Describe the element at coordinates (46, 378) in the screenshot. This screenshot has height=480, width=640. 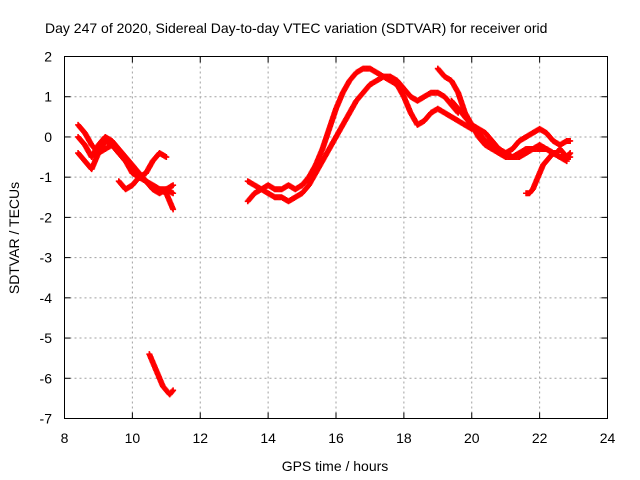
I see `y-tick-label: -6` at that location.